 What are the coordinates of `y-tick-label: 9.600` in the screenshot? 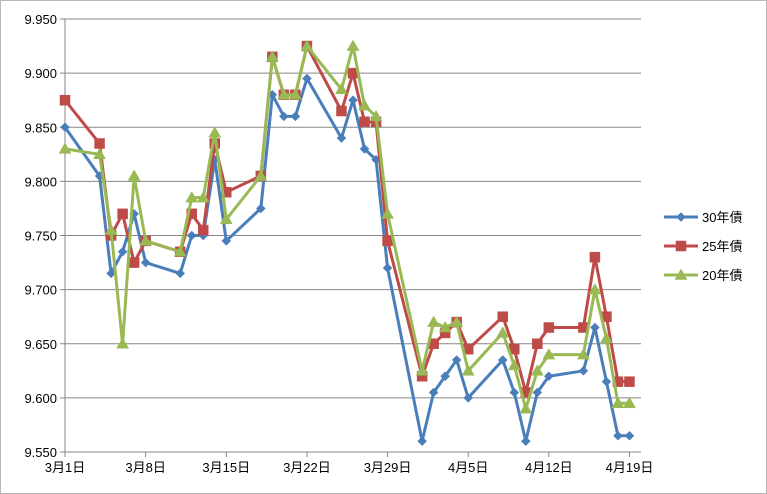 It's located at (40, 398).